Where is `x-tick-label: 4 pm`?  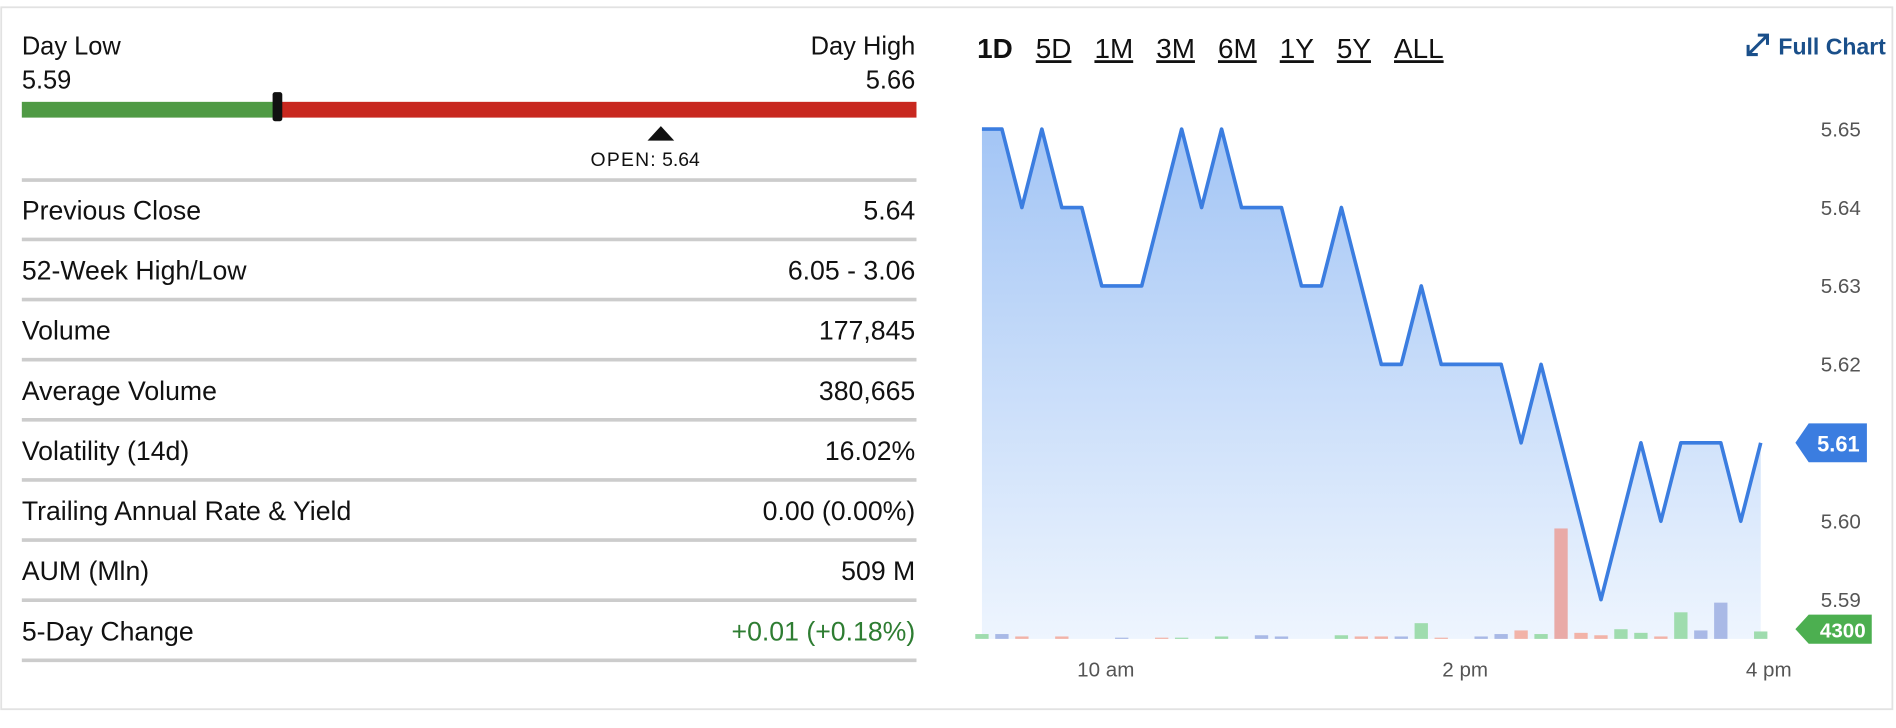 x-tick-label: 4 pm is located at coordinates (1769, 669).